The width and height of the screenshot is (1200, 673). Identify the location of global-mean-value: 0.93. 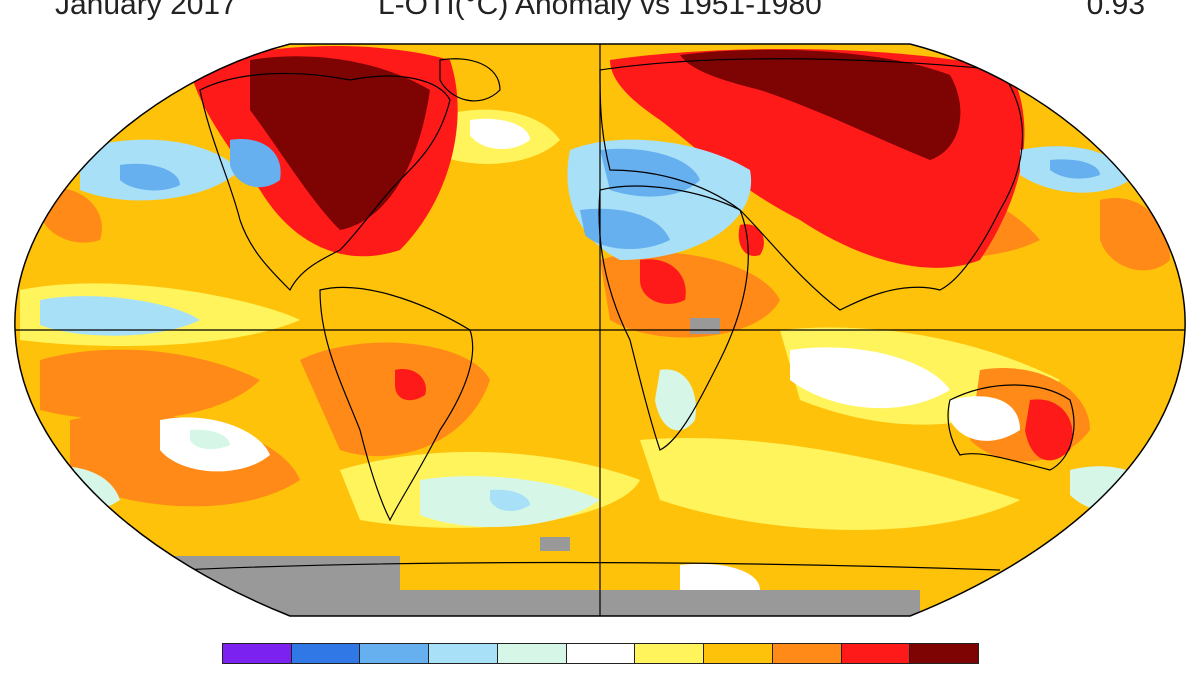
(1115, 10).